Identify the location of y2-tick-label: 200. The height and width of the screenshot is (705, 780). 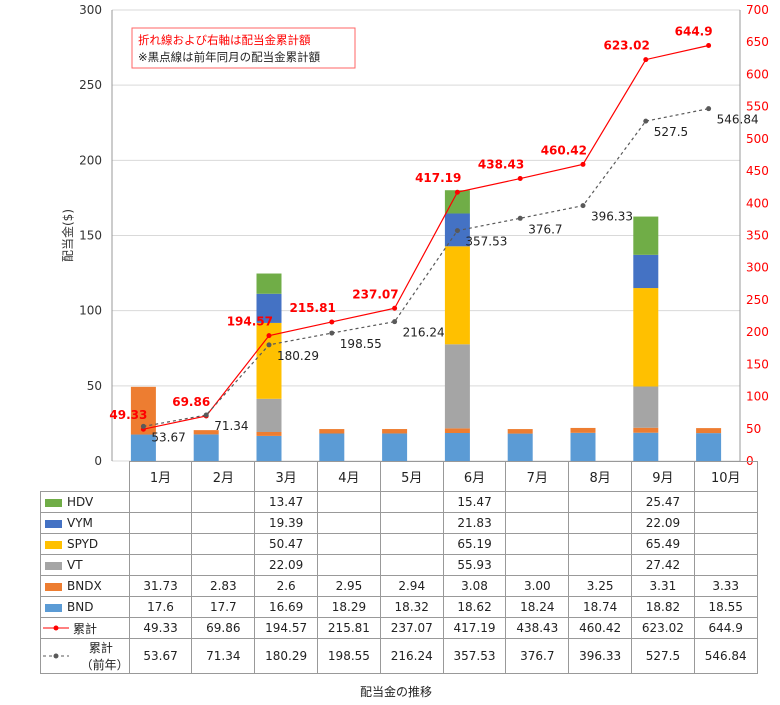
(757, 332).